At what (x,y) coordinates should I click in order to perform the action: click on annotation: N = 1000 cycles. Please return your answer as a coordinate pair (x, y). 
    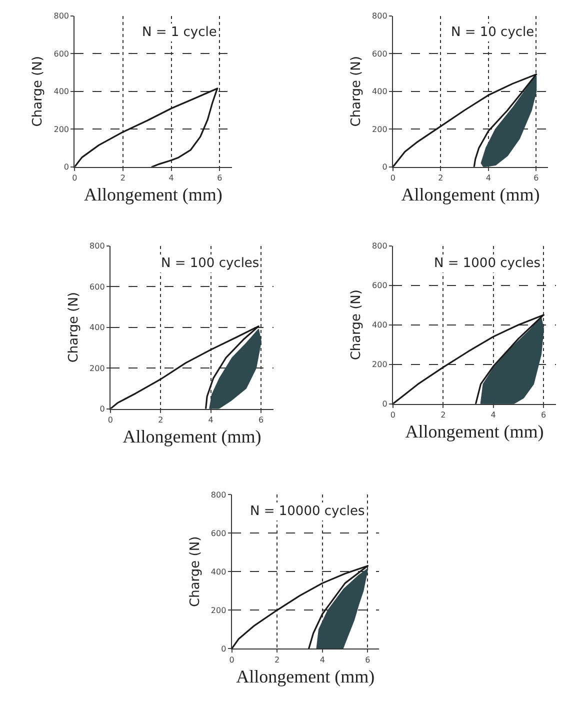
    Looking at the image, I should click on (487, 263).